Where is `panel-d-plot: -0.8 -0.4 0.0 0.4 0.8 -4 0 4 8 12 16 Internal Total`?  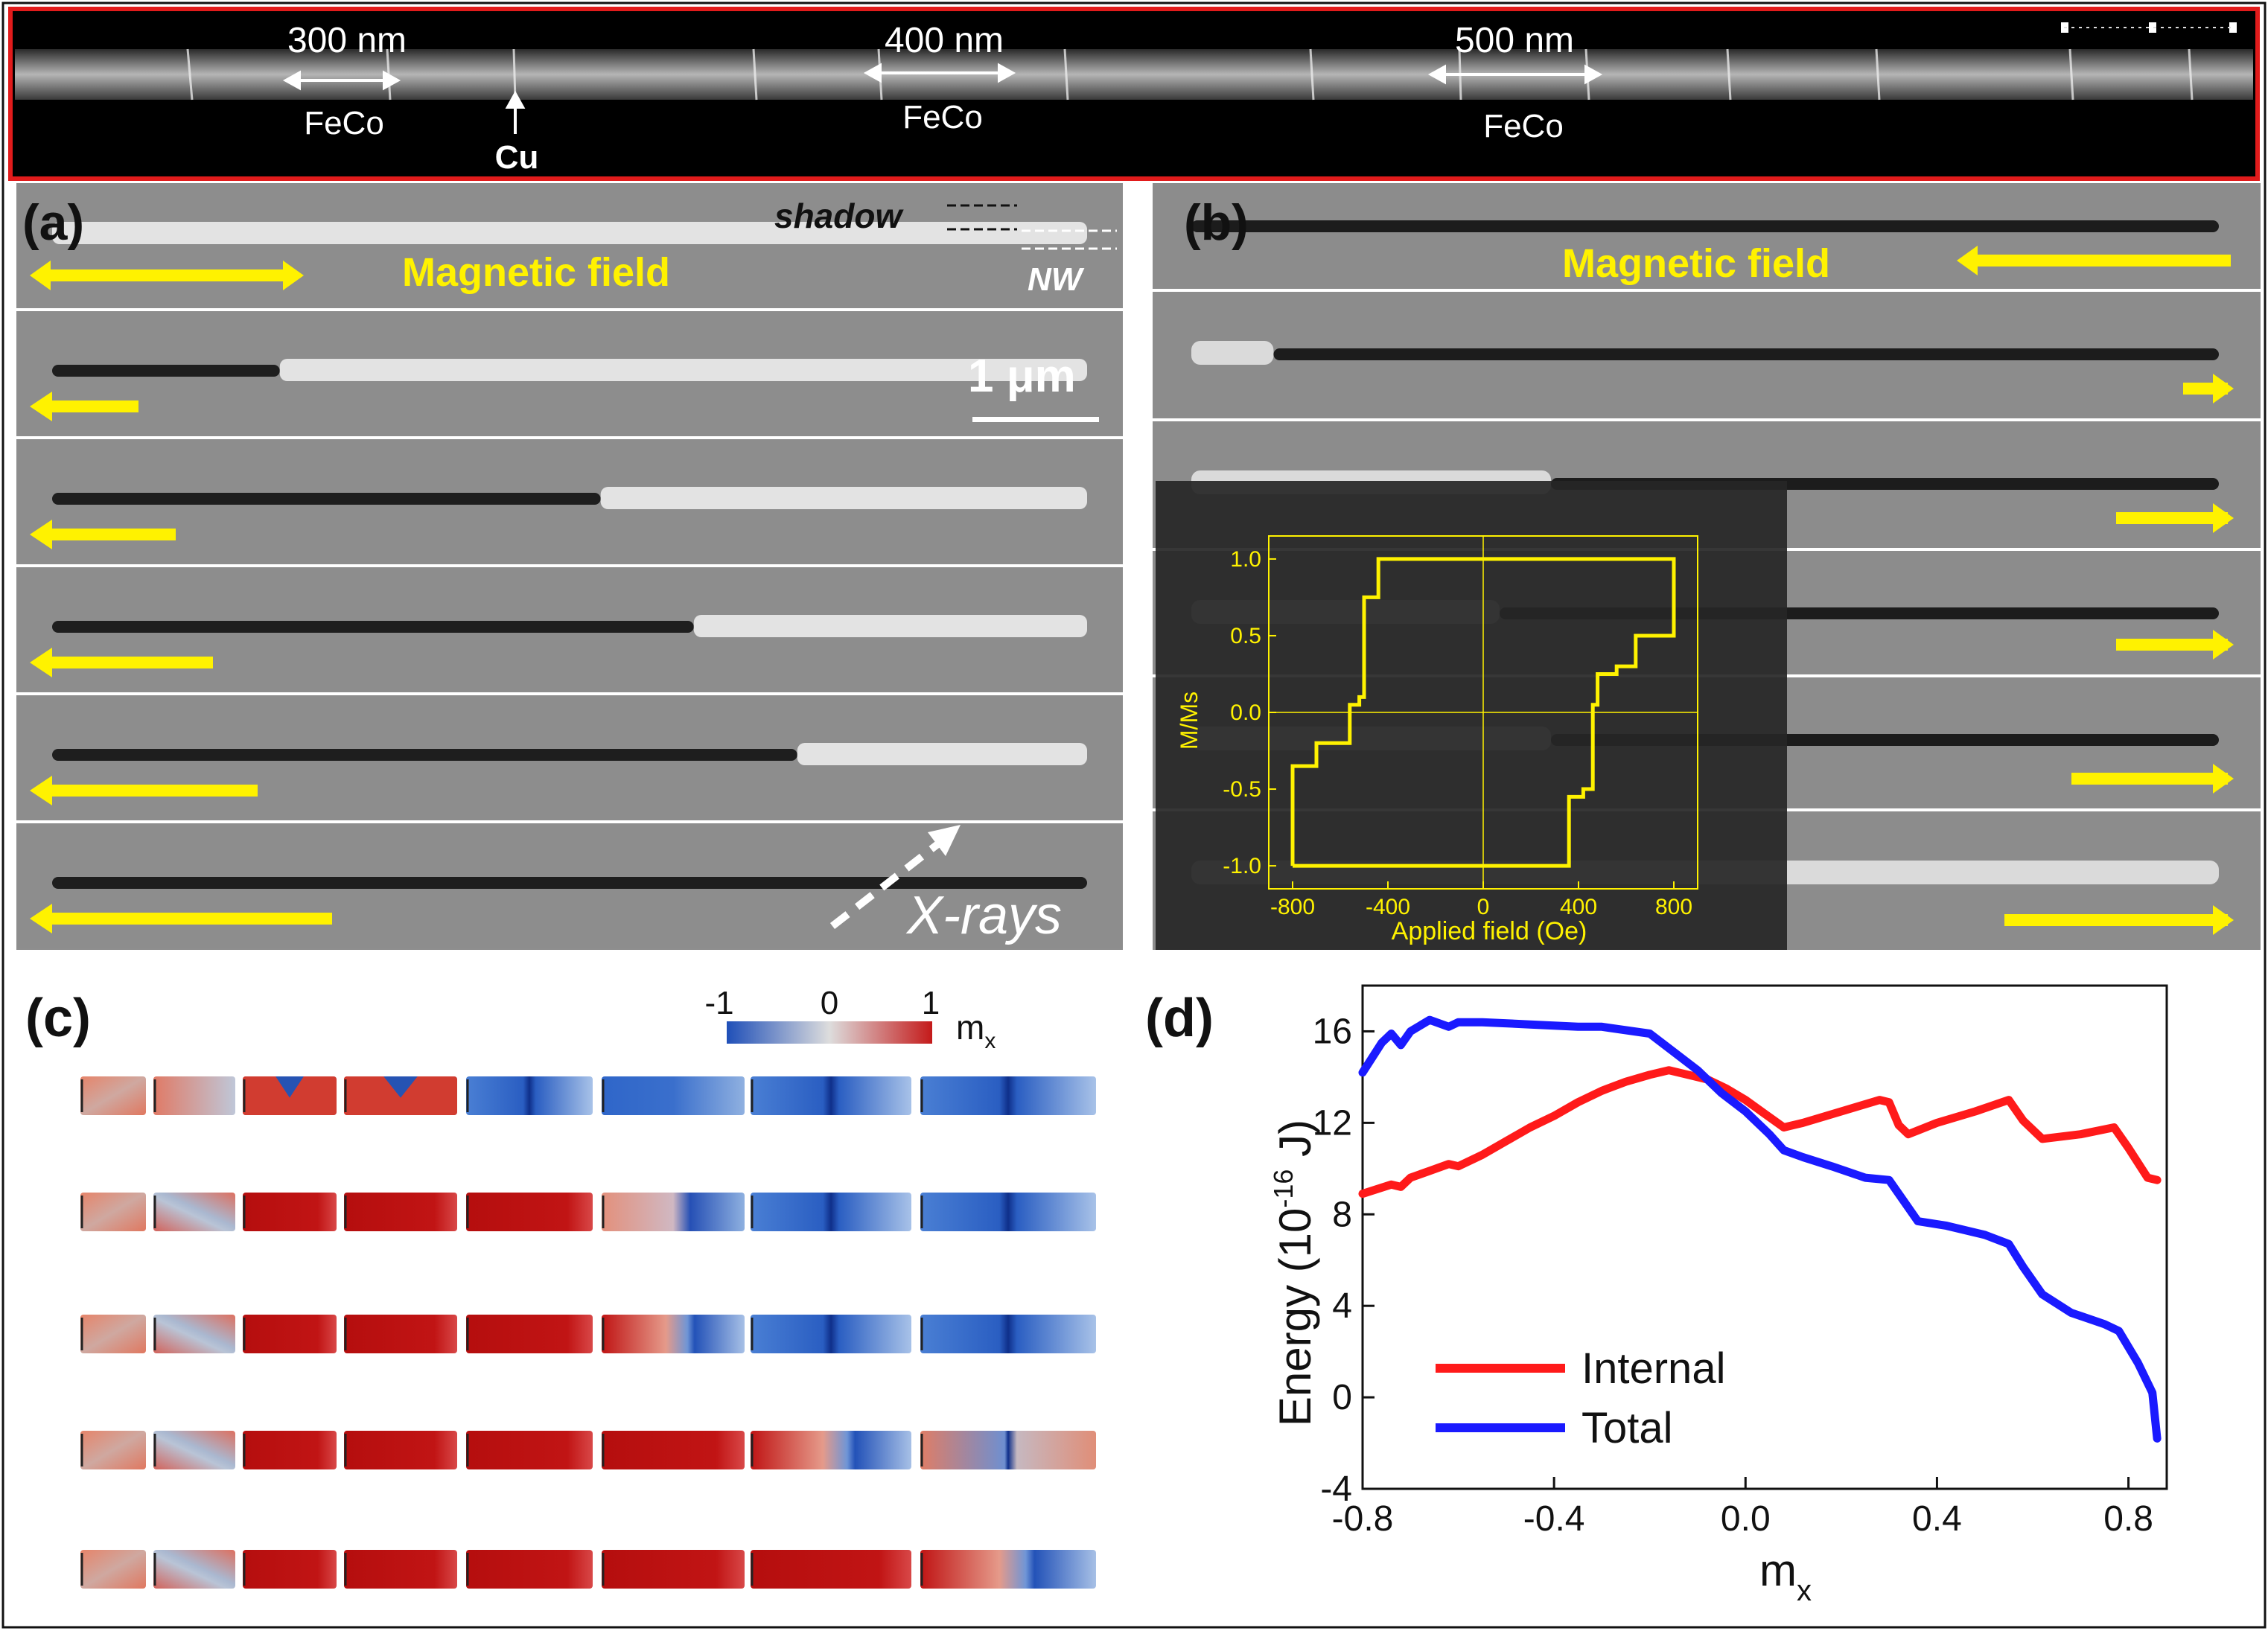
panel-d-plot: -0.8 -0.4 0.0 0.4 0.8 -4 0 4 8 12 16 Internal Total is located at coordinates (1741, 1261).